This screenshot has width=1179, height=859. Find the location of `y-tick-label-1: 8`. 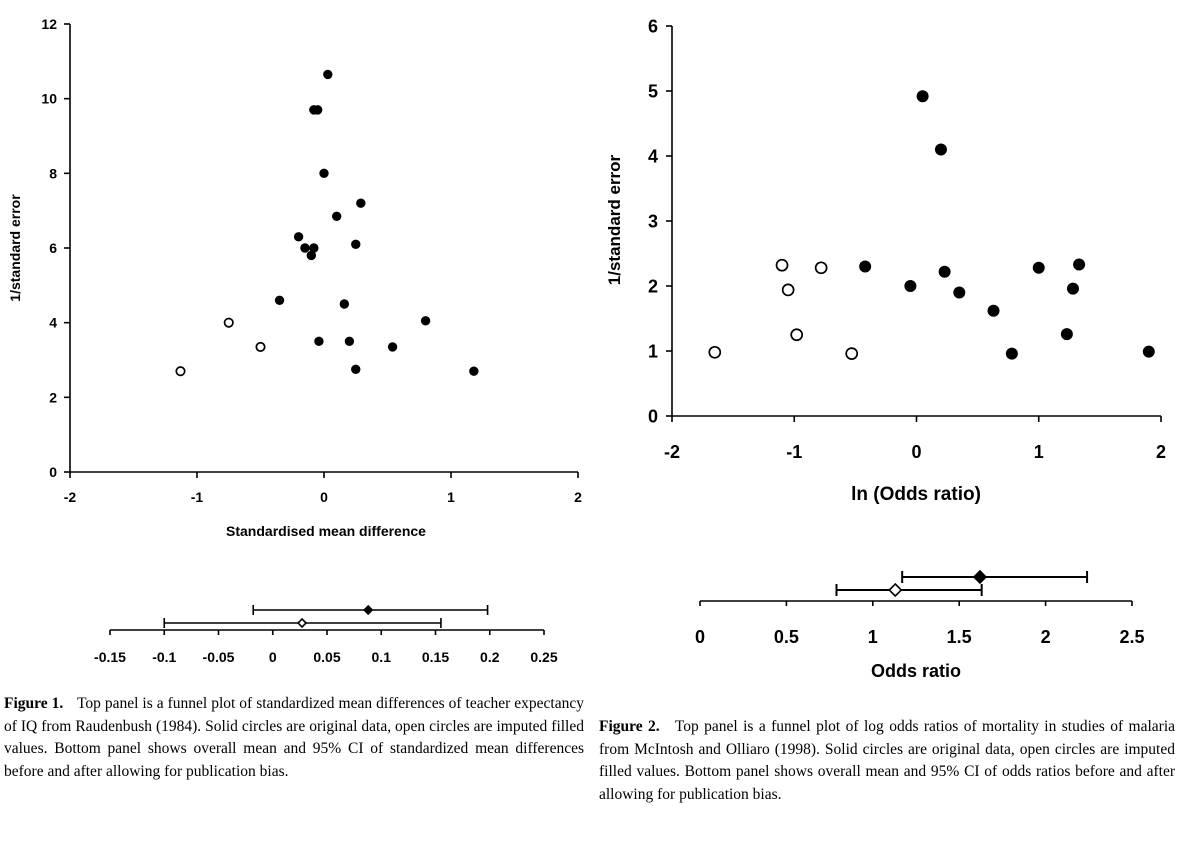

y-tick-label-1: 8 is located at coordinates (53, 173).